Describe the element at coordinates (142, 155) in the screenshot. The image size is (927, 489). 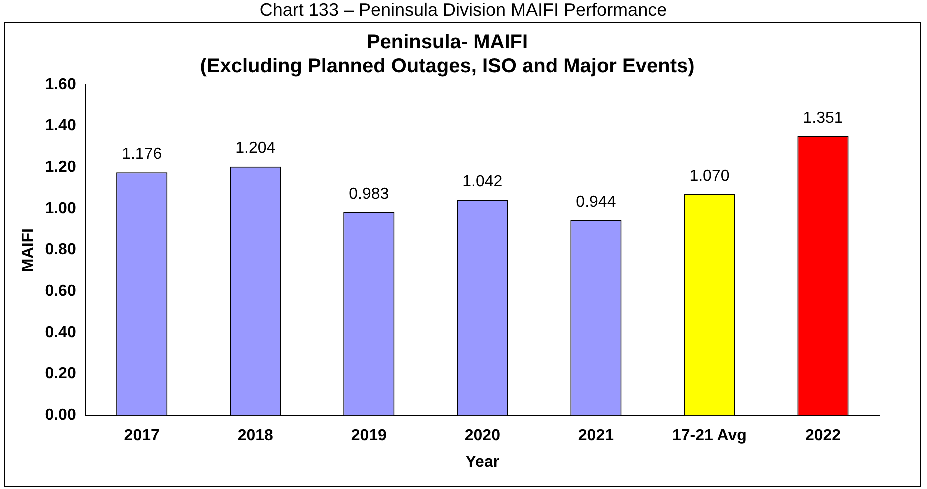
I see `data-label: 1.176` at that location.